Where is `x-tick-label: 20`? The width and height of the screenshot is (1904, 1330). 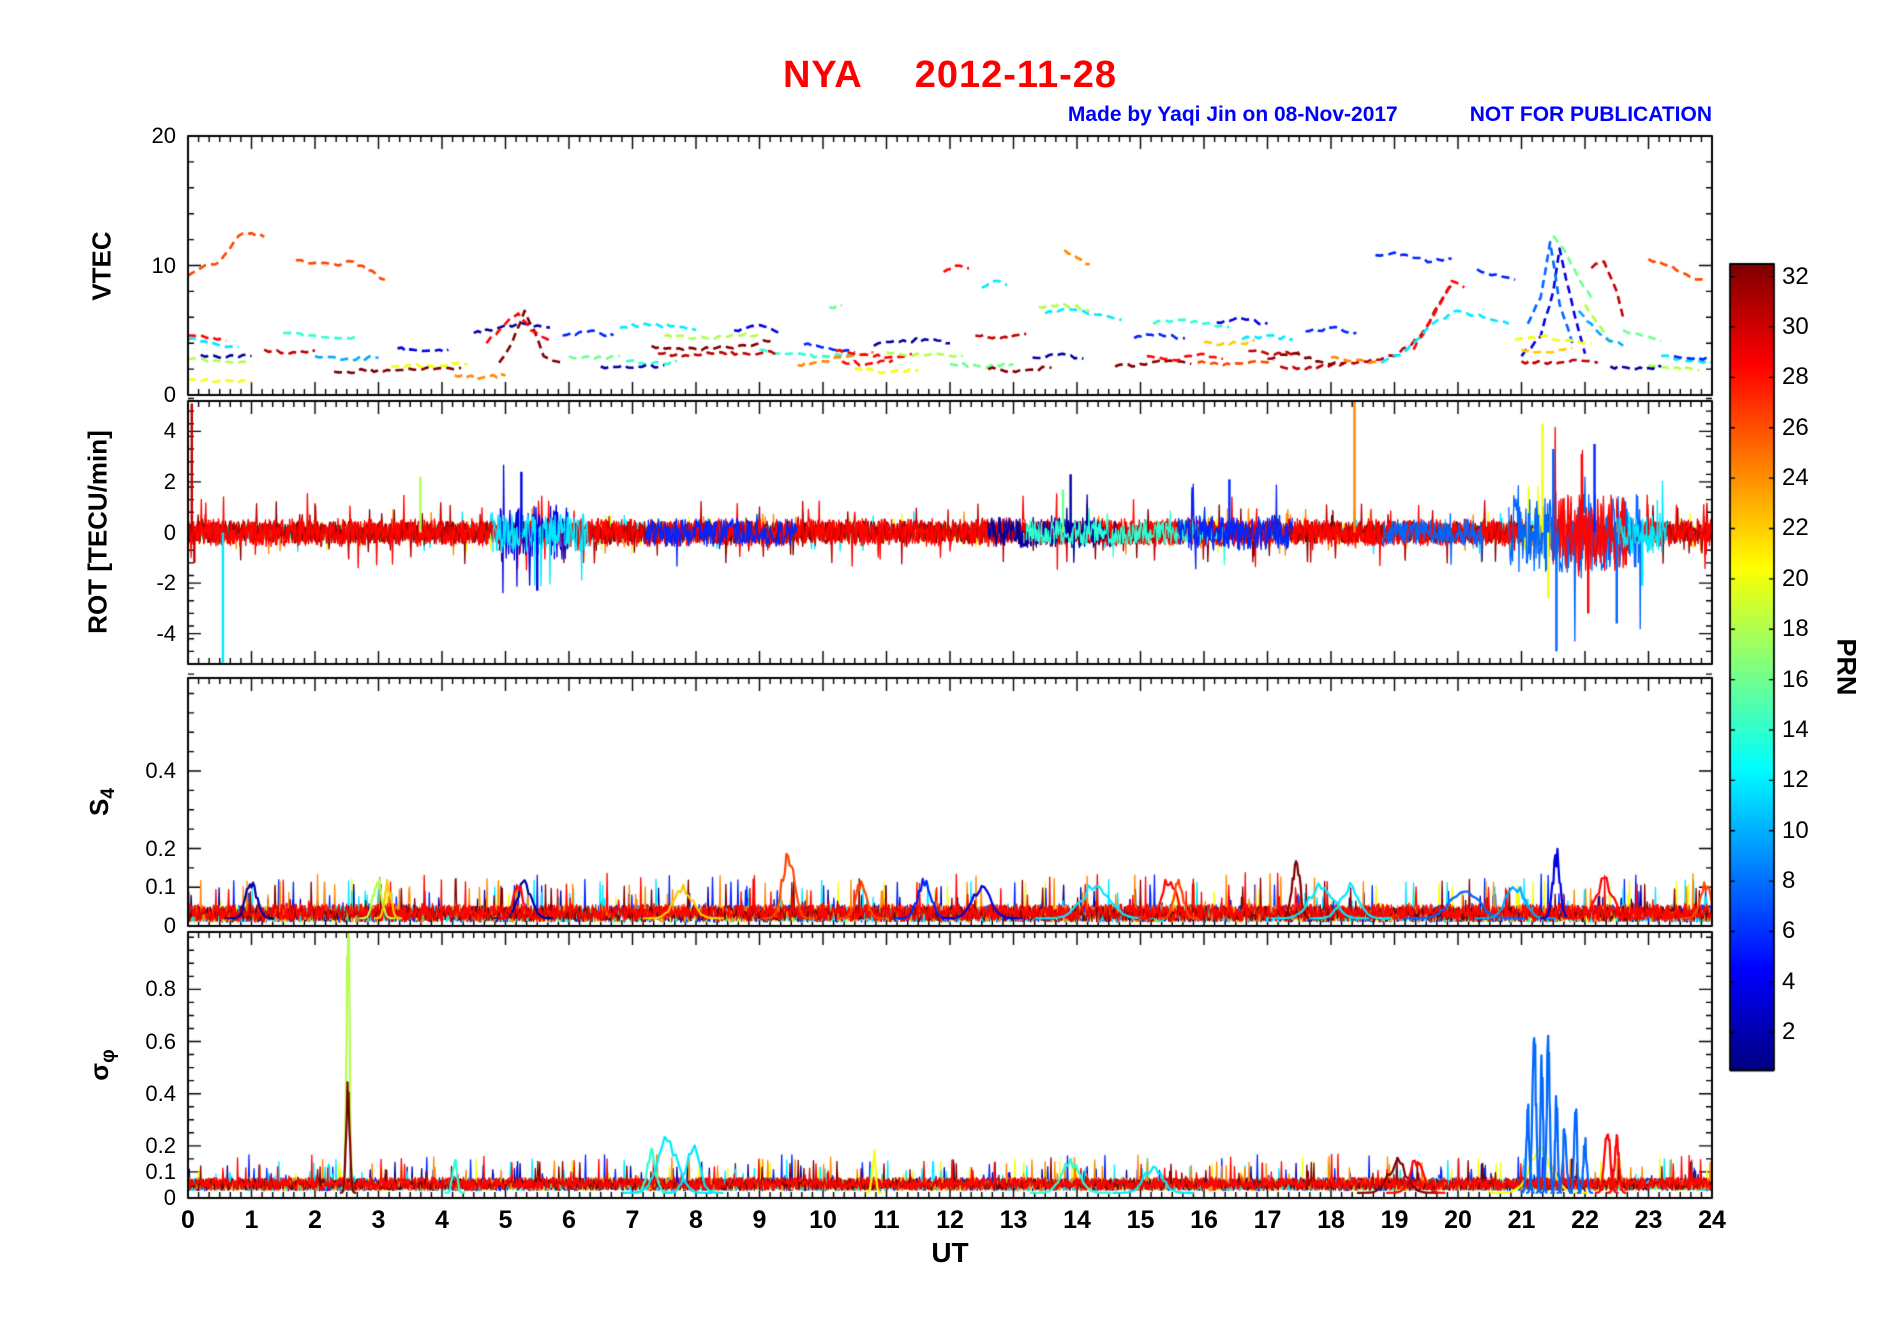
x-tick-label: 20 is located at coordinates (1458, 1220).